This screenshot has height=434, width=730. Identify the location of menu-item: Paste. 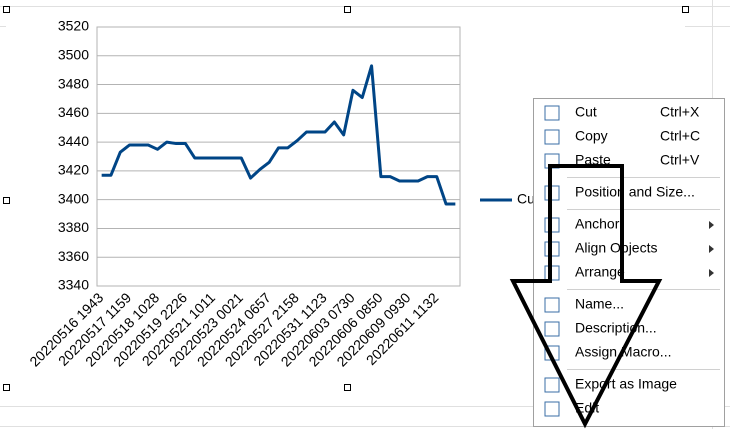
(593, 160).